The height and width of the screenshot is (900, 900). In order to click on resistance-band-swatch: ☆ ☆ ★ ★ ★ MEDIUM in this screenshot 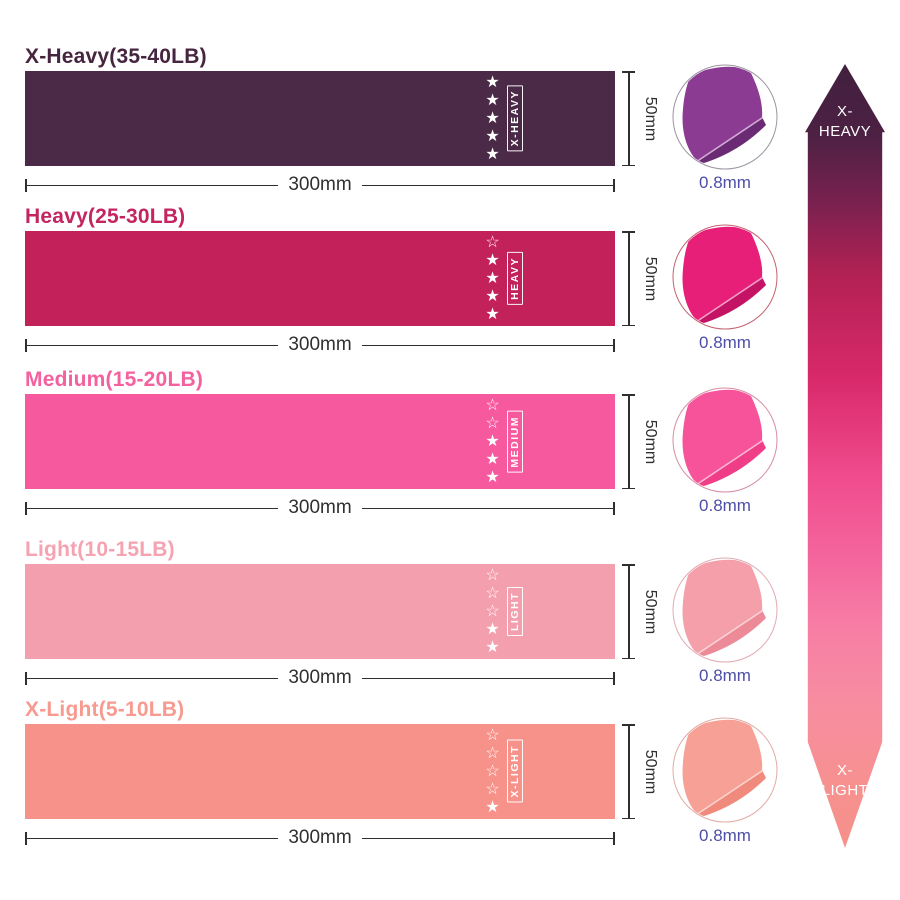, I will do `click(320, 441)`.